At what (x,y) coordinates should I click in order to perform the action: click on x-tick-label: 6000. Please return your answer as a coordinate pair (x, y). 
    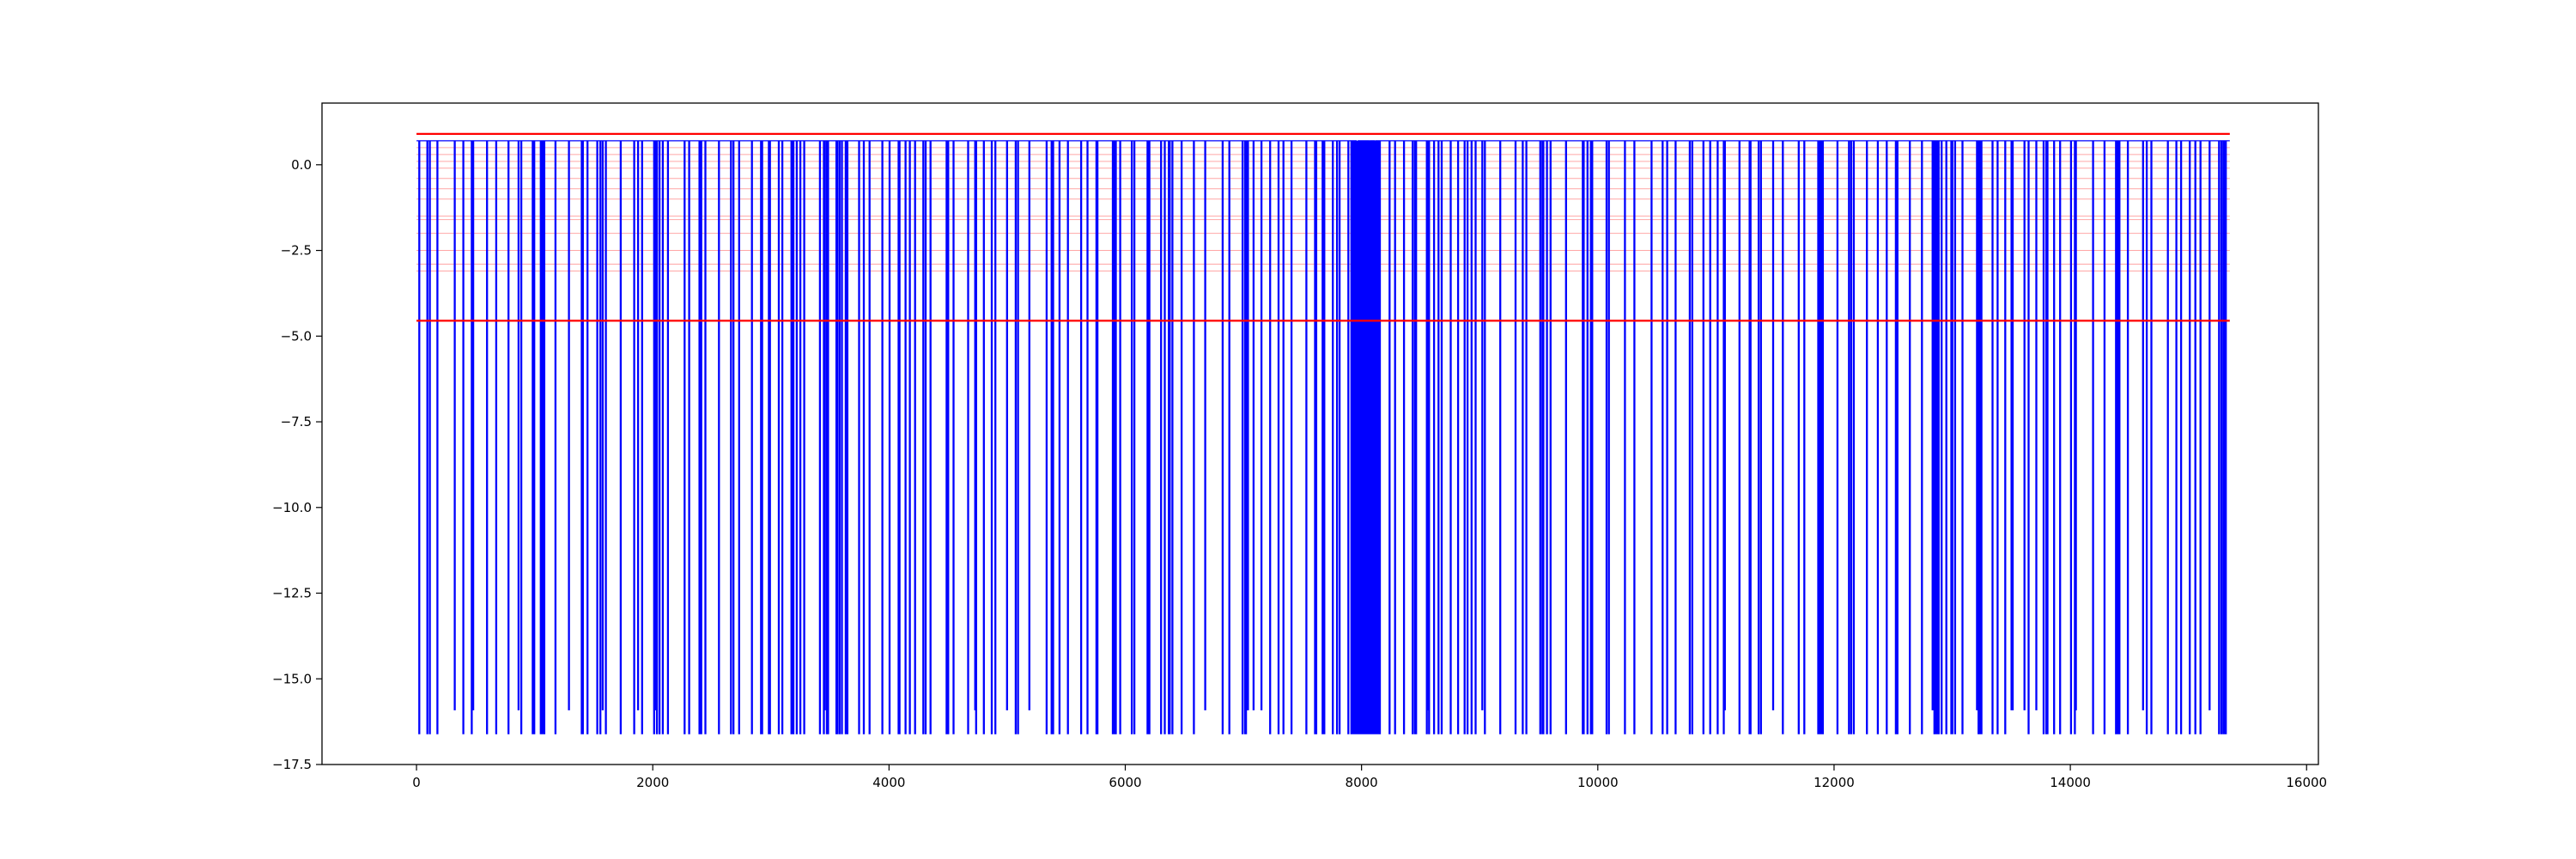
    Looking at the image, I should click on (1125, 783).